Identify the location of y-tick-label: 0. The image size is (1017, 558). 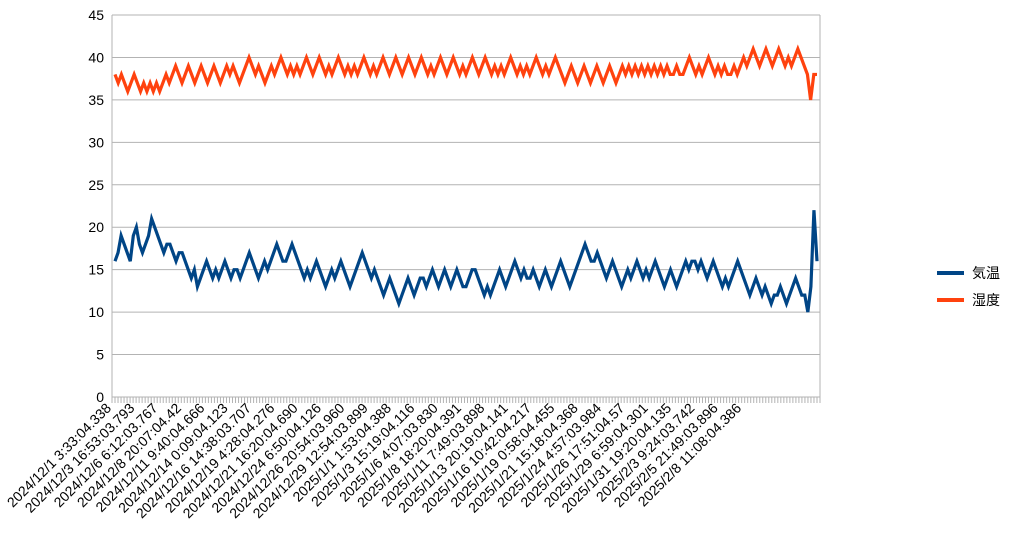
(100, 397).